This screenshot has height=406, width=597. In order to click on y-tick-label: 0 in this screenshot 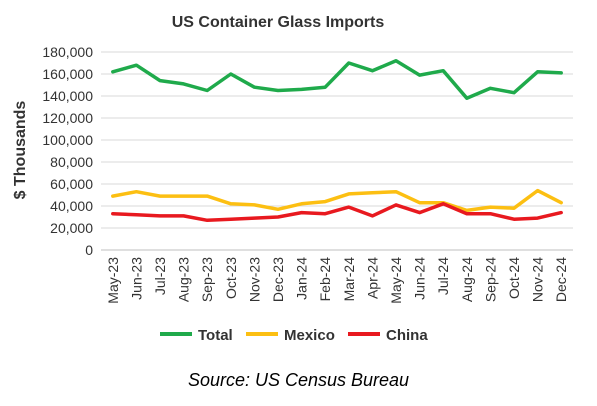, I will do `click(89, 250)`.